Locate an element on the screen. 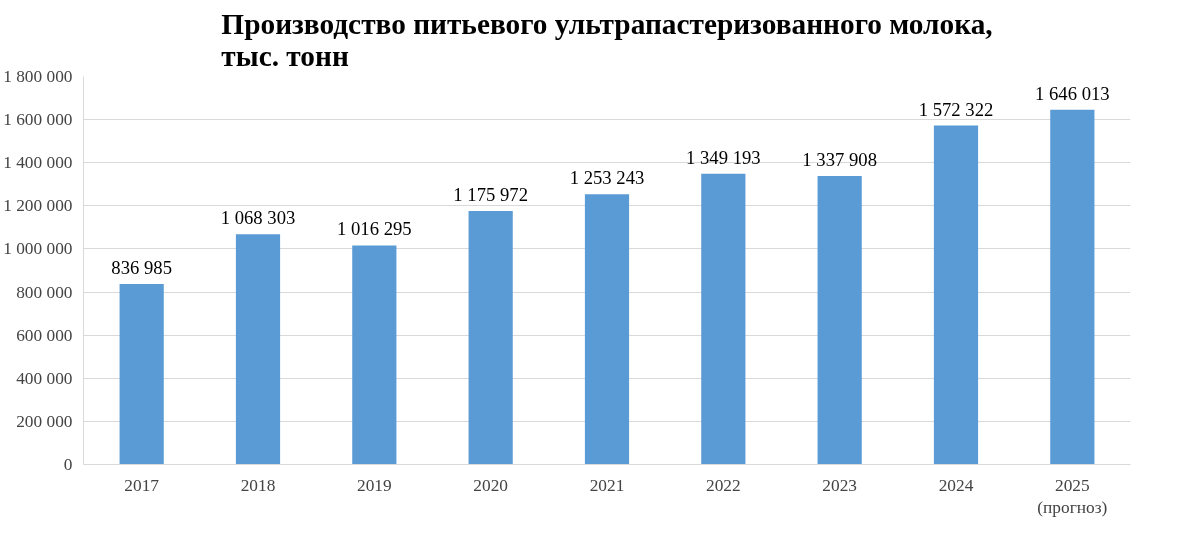 This screenshot has width=1204, height=539. data-label: 1 572 322 is located at coordinates (956, 109).